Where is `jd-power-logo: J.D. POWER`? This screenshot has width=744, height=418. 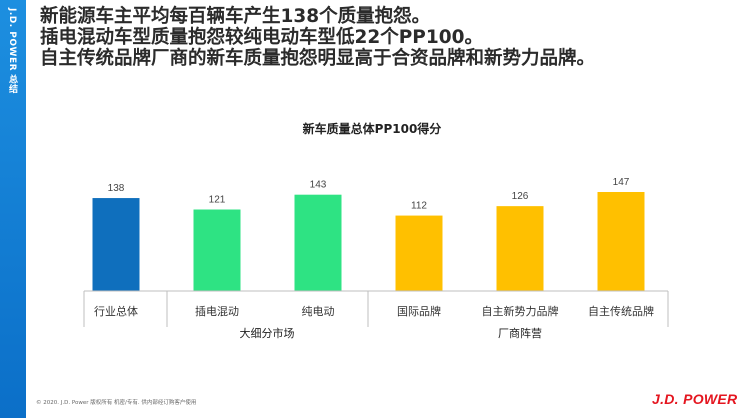 jd-power-logo: J.D. POWER is located at coordinates (695, 399).